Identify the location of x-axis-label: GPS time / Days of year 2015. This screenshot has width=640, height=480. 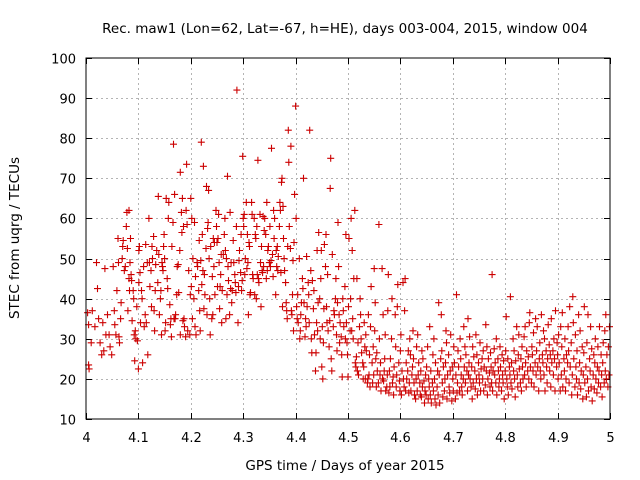
(344, 466).